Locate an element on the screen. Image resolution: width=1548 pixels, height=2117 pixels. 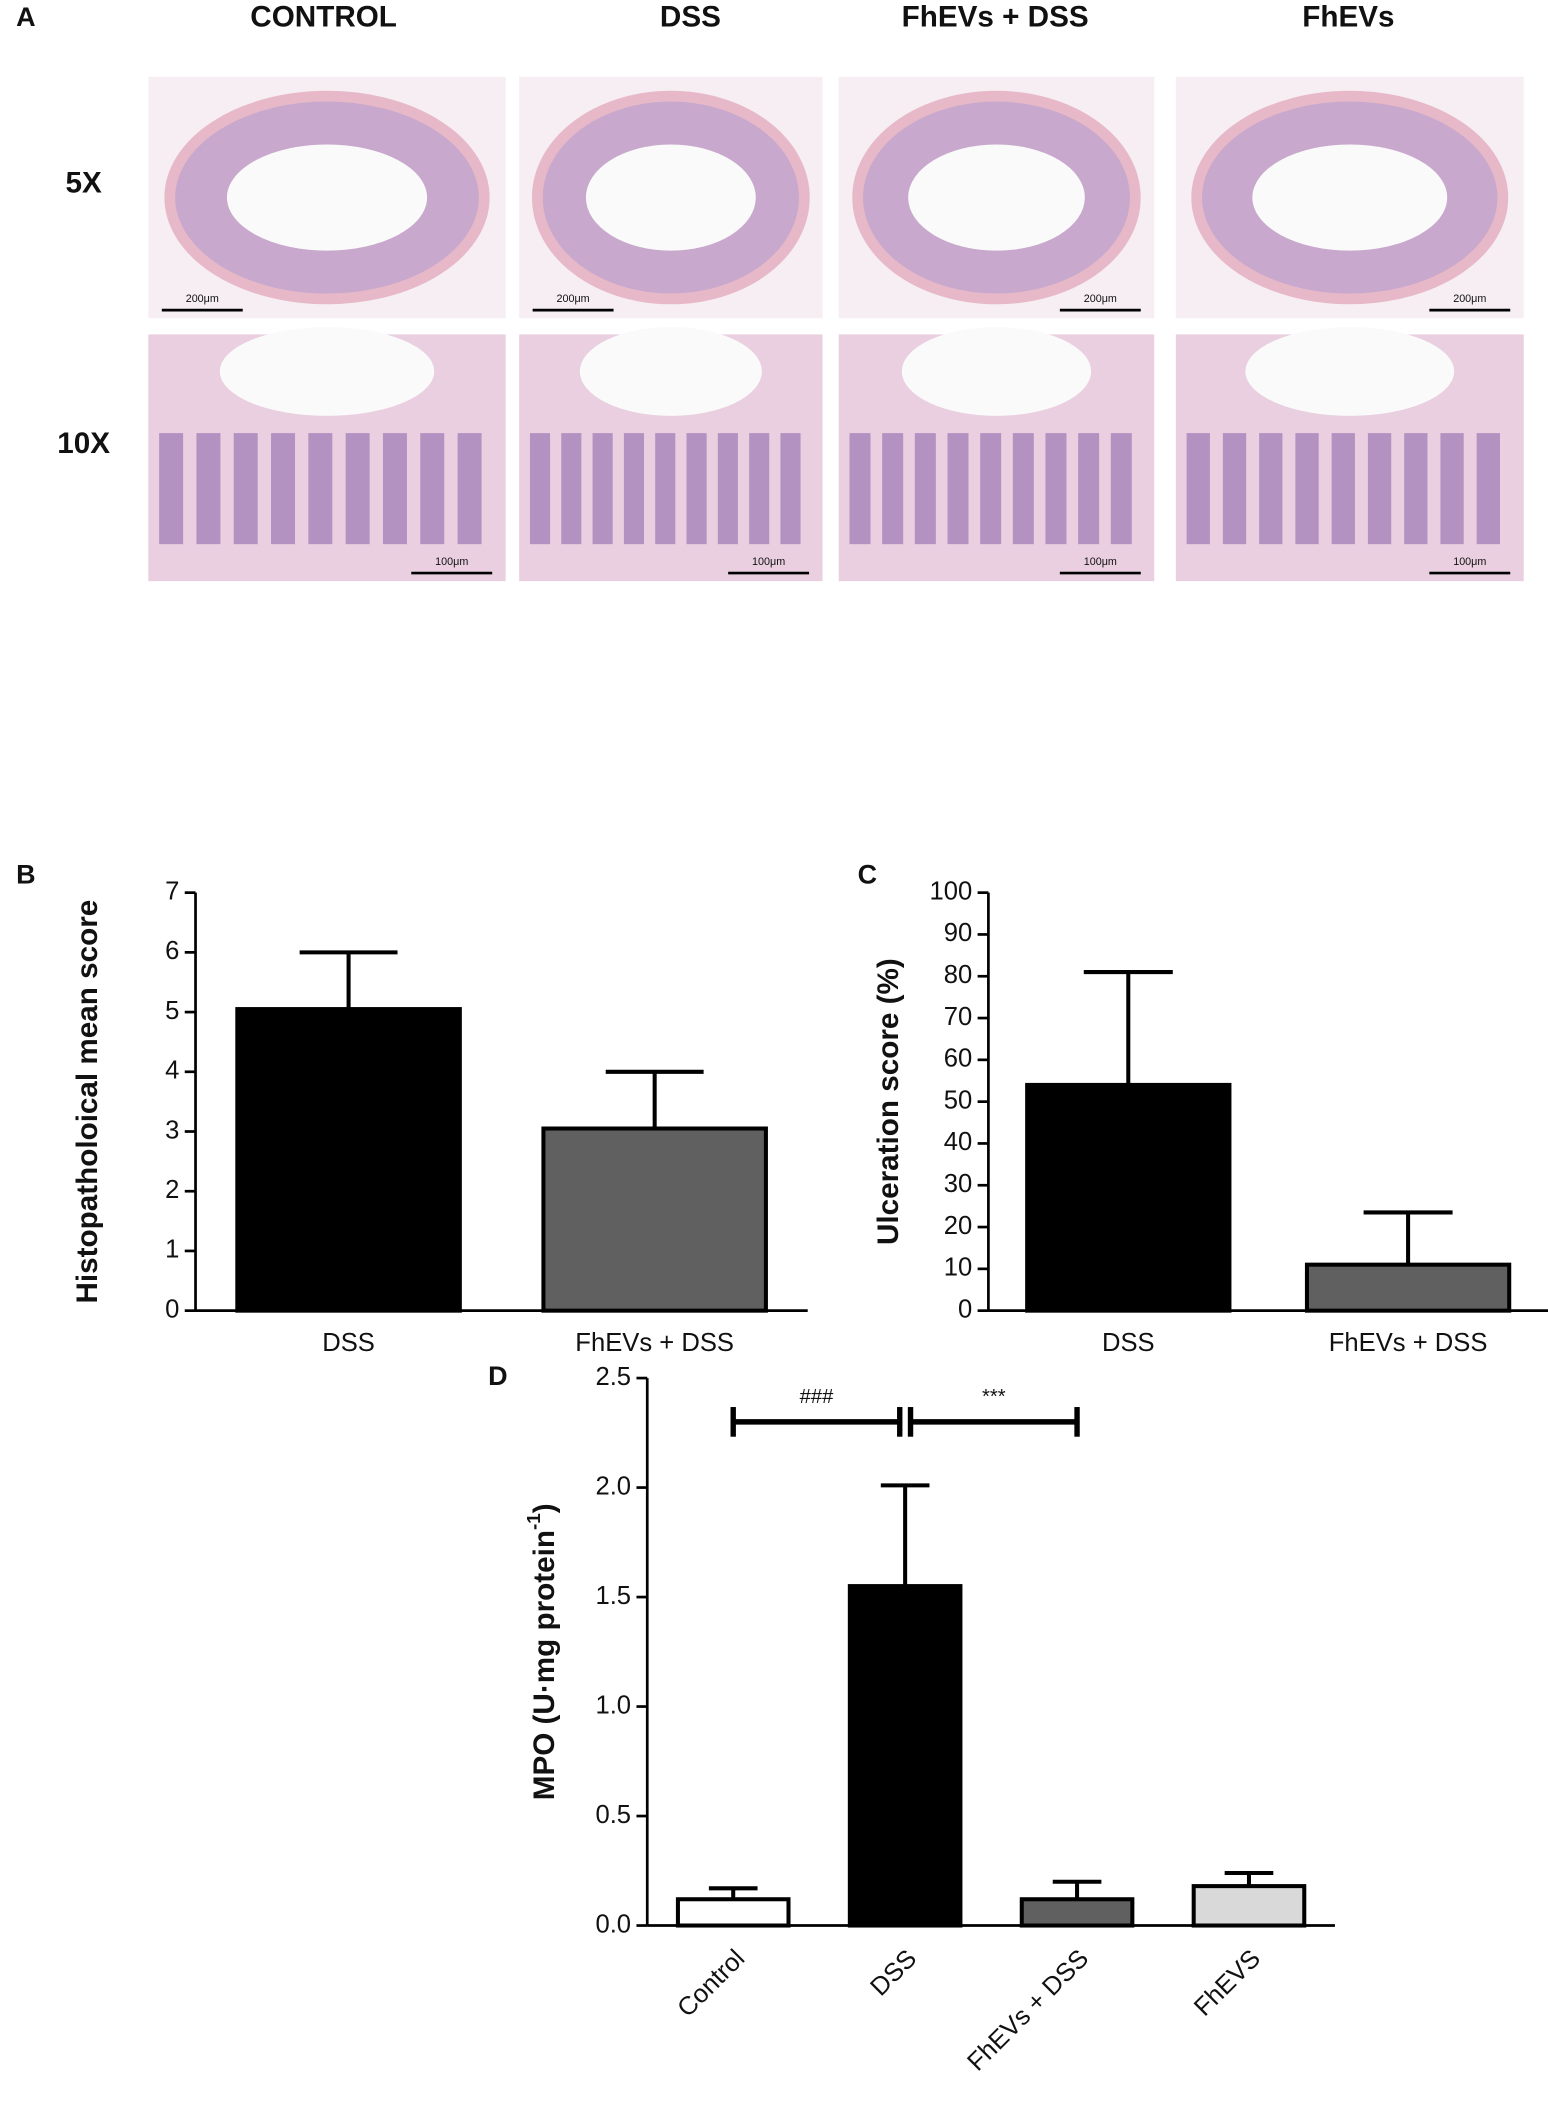
y-tick-label: 2 is located at coordinates (172, 1190).